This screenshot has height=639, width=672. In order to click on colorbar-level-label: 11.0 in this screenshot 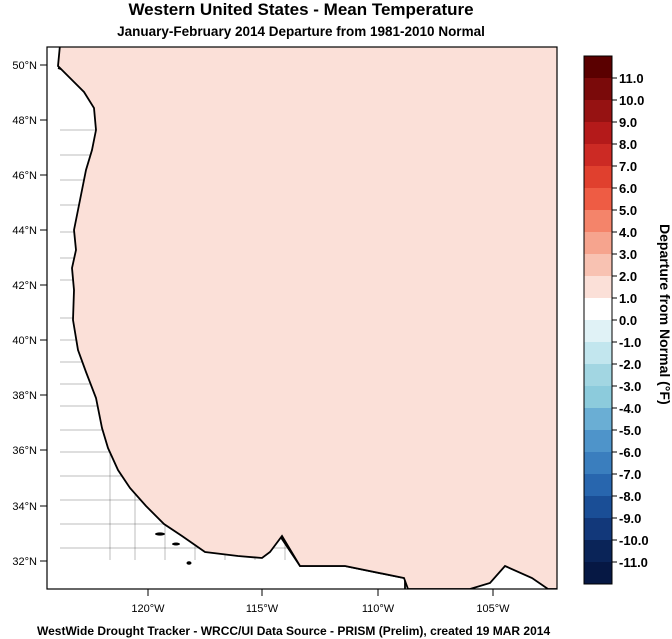, I will do `click(631, 78)`.